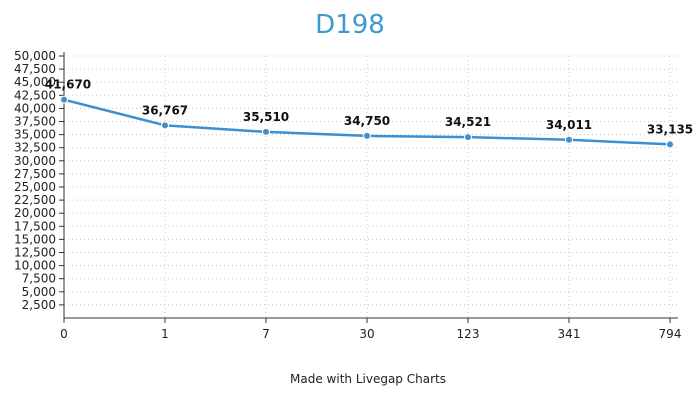 This screenshot has height=400, width=700. I want to click on y-tick-label: 40,000, so click(35, 108).